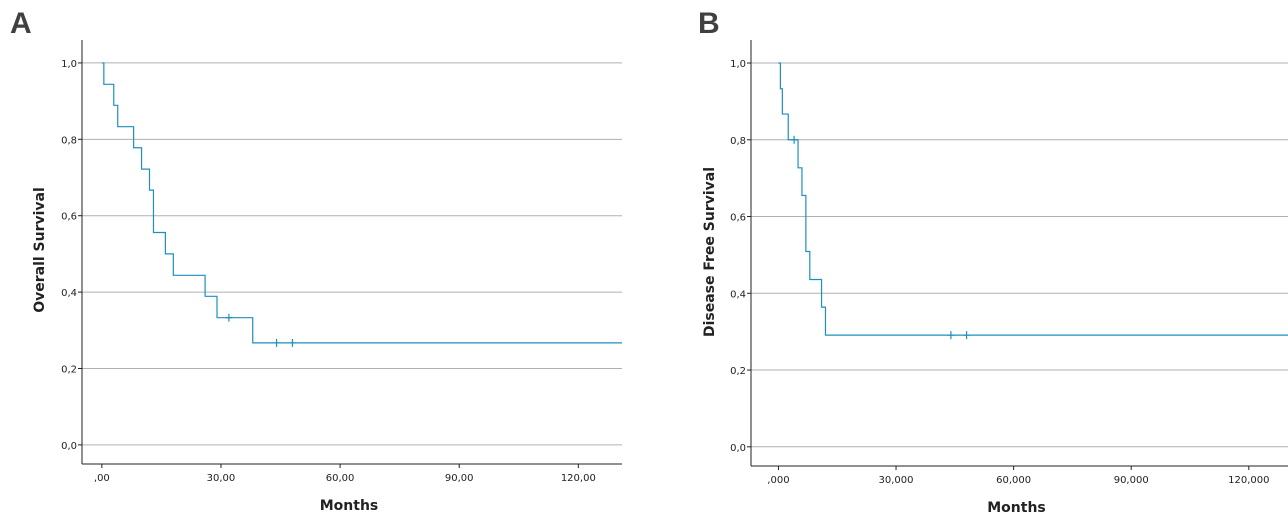 The height and width of the screenshot is (514, 1288). I want to click on x-tick-label: 30,00, so click(221, 478).